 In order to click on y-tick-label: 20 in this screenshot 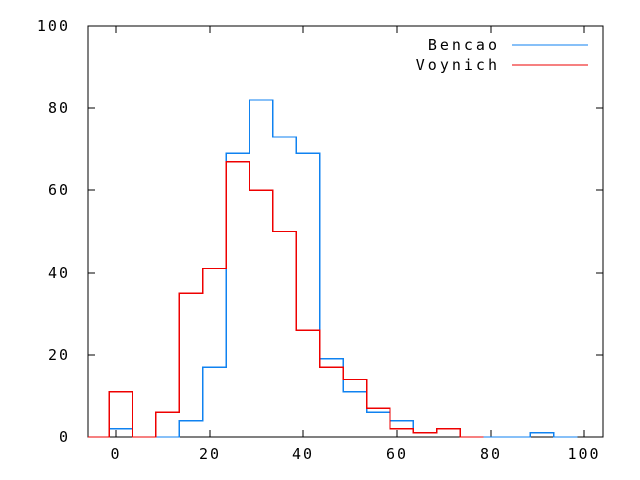, I will do `click(59, 355)`.